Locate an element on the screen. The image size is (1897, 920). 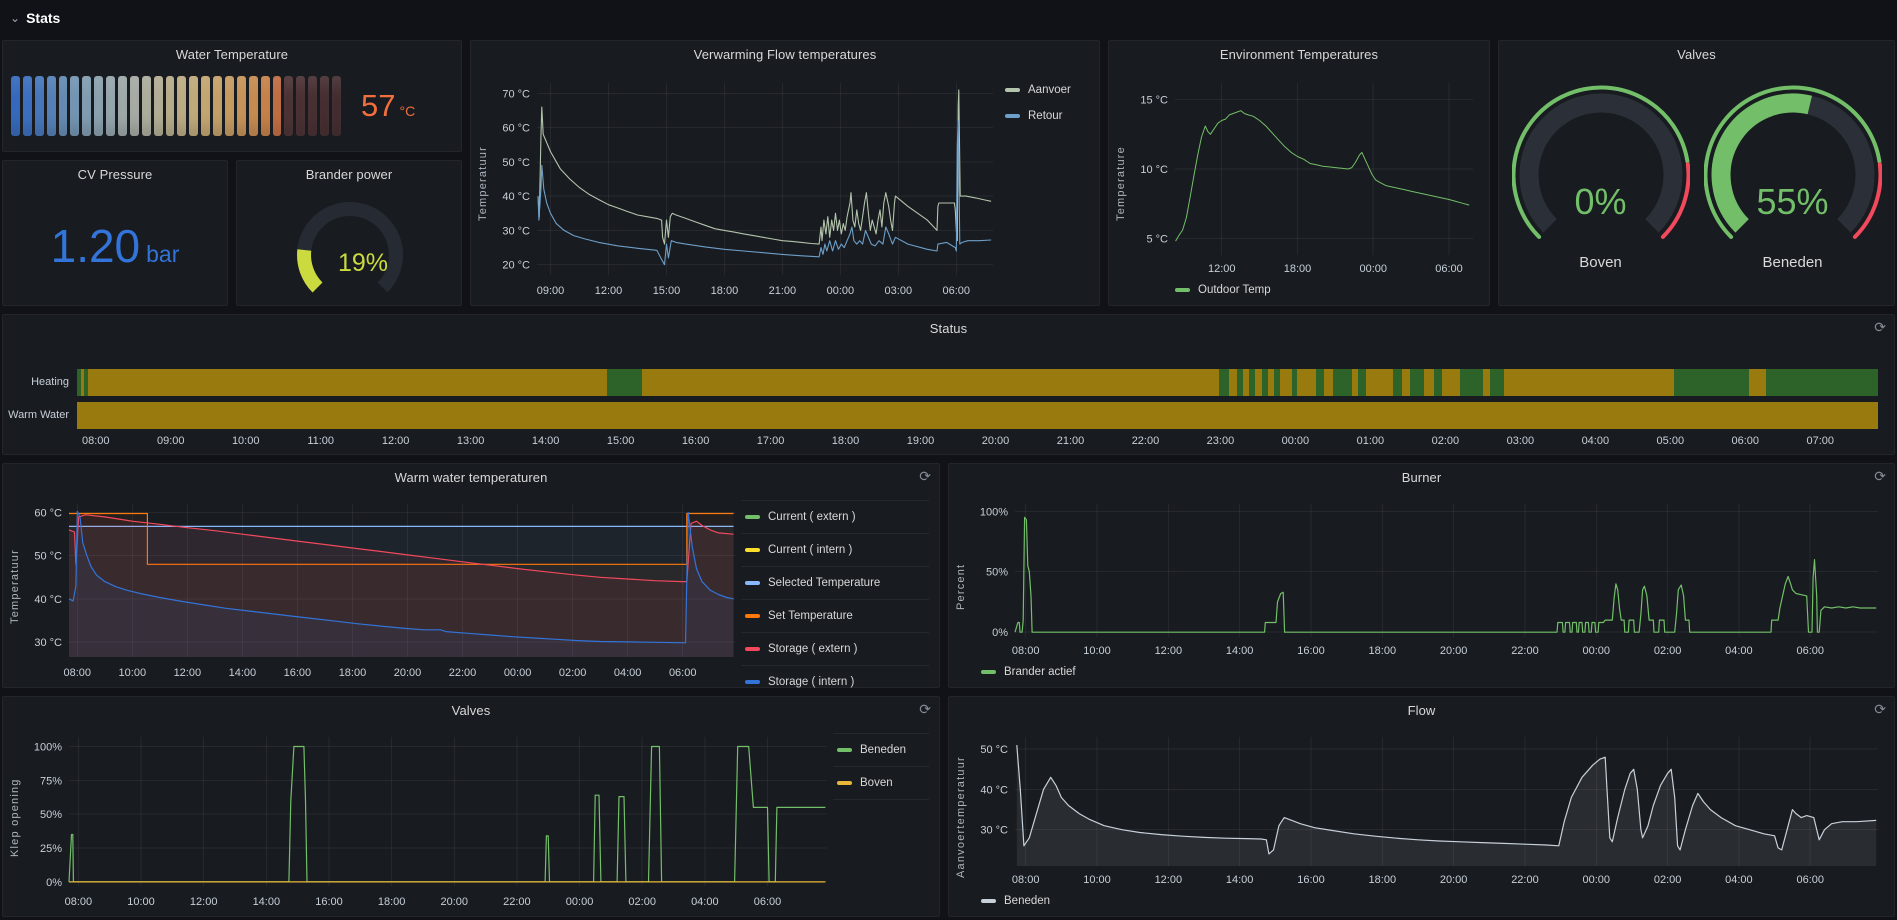
legend-item: Outdoor Temp is located at coordinates (1223, 290).